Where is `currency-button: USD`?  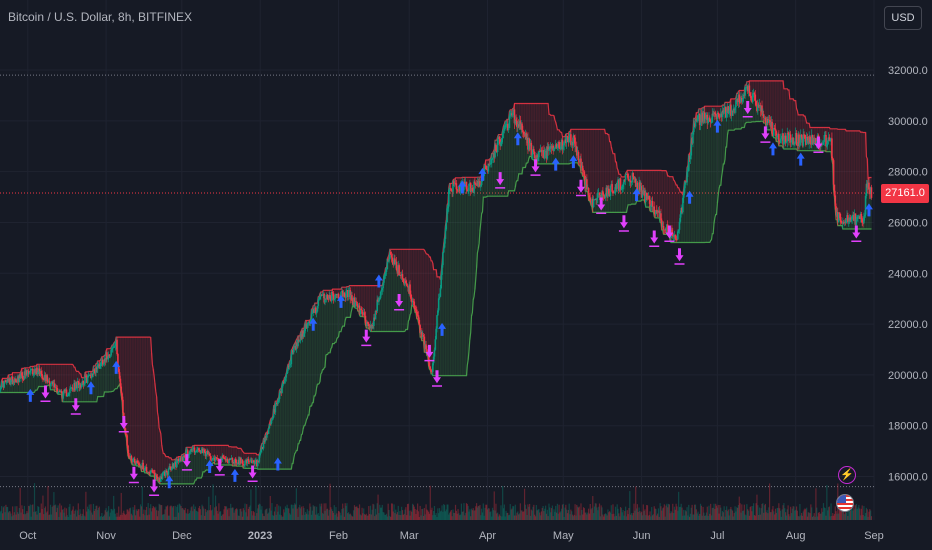
currency-button: USD is located at coordinates (903, 18).